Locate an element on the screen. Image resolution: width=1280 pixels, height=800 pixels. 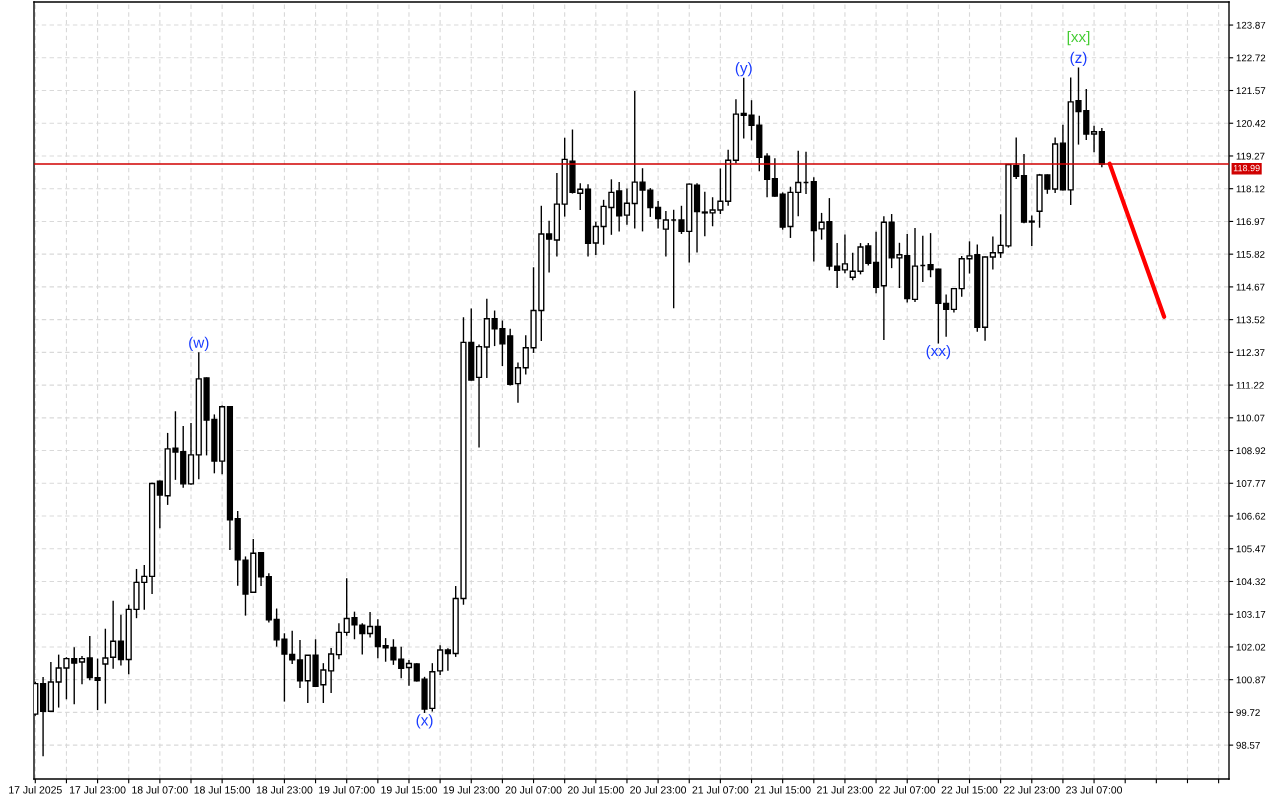
x-tick-label: 18 Jul 07:00 is located at coordinates (160, 789).